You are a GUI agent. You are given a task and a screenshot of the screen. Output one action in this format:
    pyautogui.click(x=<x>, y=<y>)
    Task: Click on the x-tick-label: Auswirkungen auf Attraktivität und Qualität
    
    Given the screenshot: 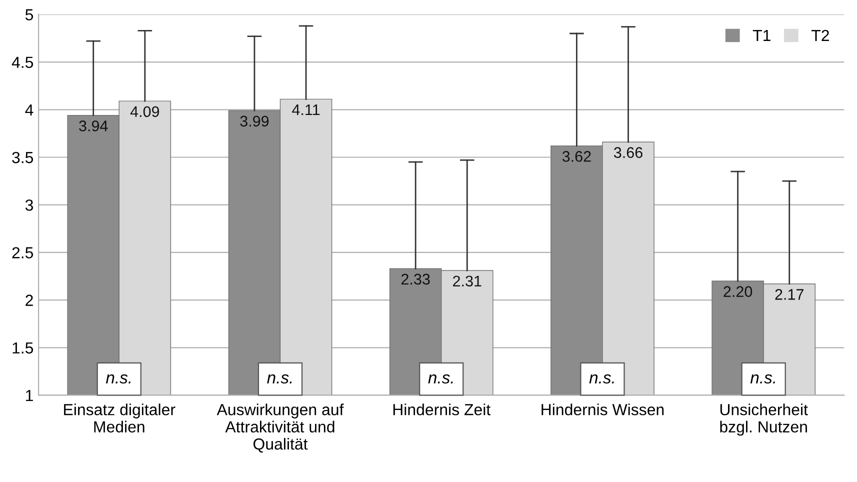 What is the action you would take?
    pyautogui.click(x=280, y=428)
    